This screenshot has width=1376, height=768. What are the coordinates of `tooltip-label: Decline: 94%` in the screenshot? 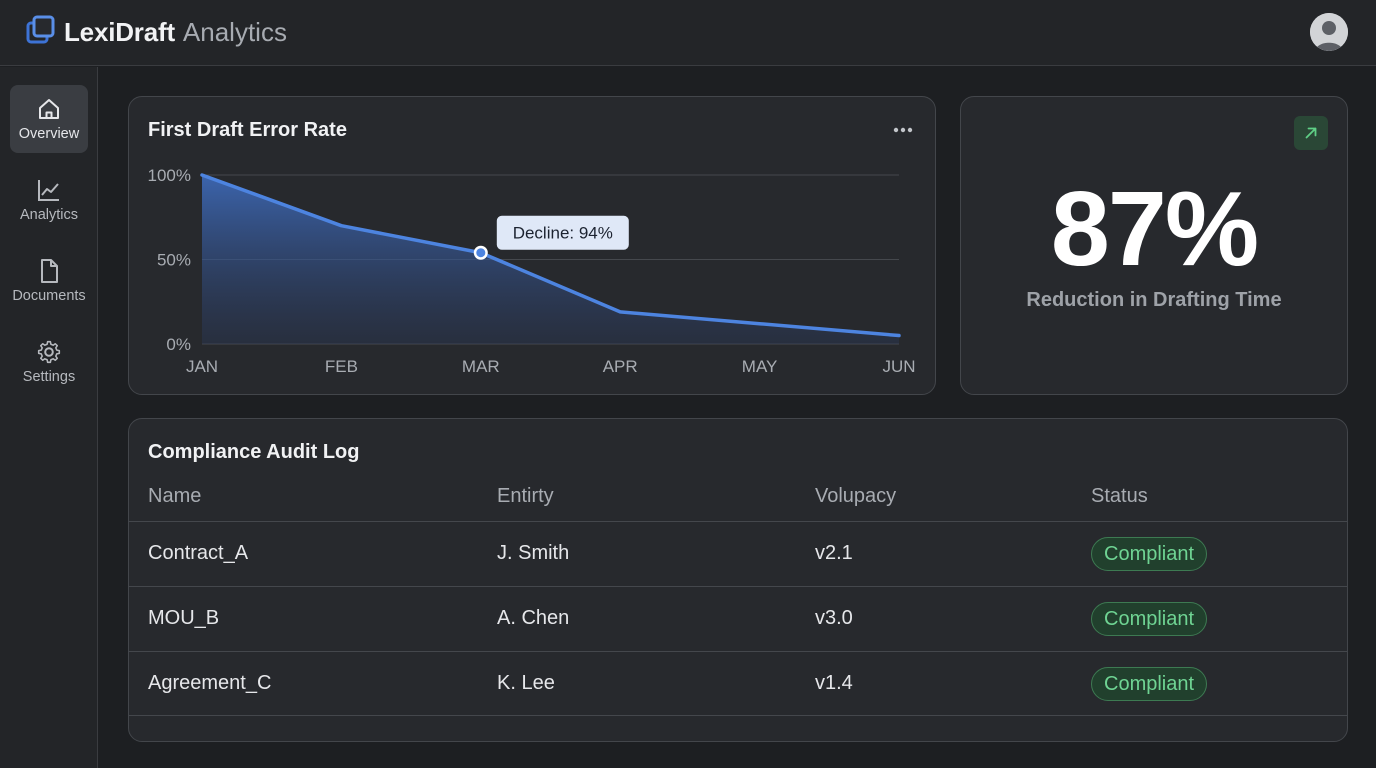 It's located at (563, 233).